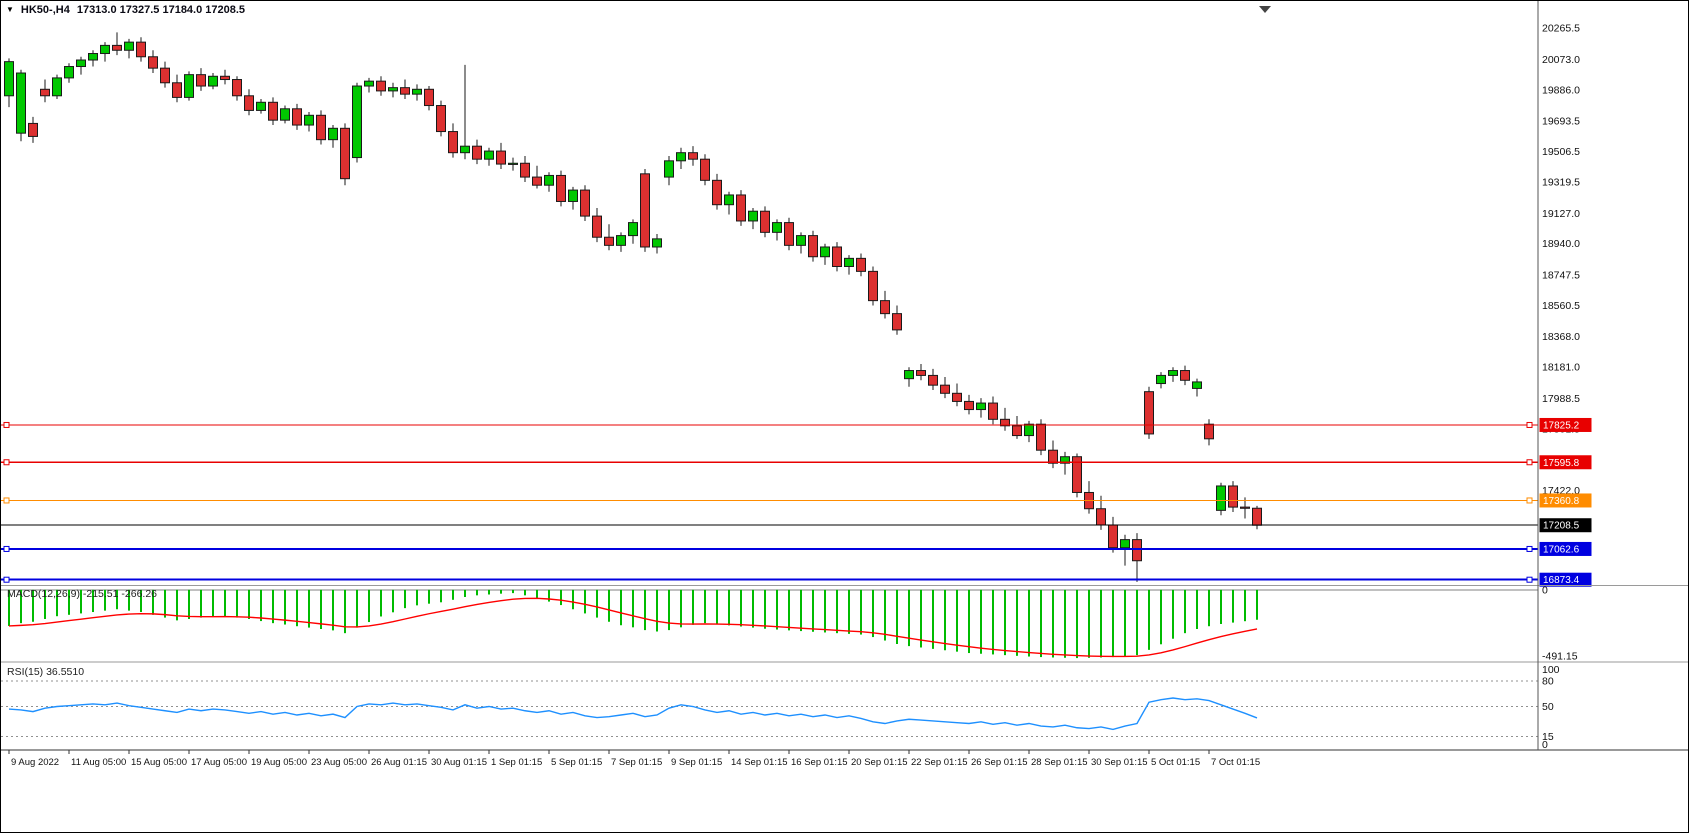 This screenshot has width=1689, height=833. I want to click on time-axis-label: 23 Aug 05:00, so click(339, 762).